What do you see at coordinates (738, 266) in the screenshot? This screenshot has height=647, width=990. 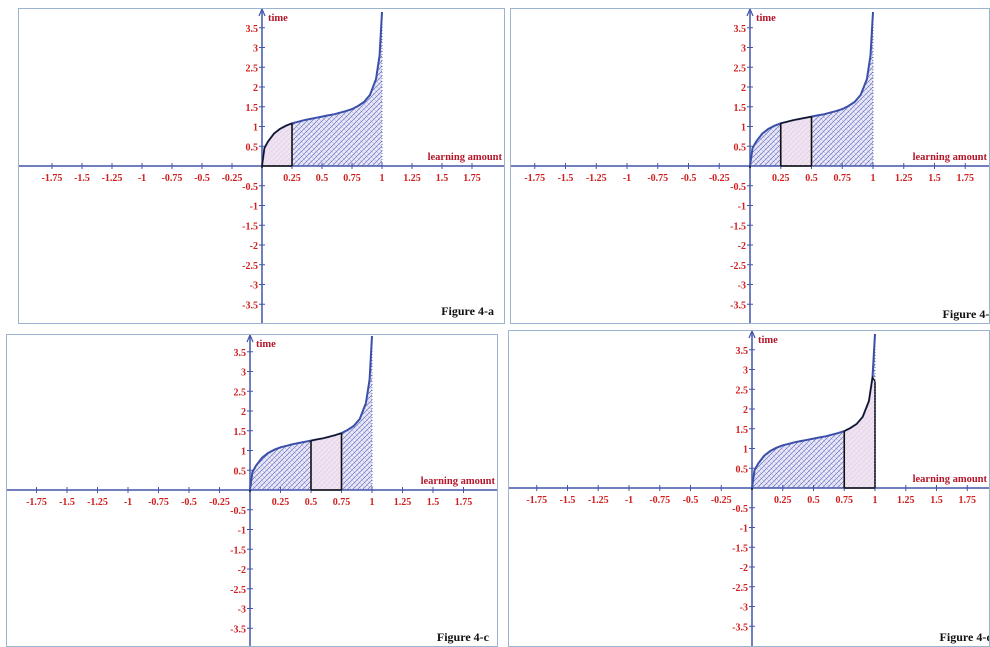 I see `y-tick-label: -2.5` at bounding box center [738, 266].